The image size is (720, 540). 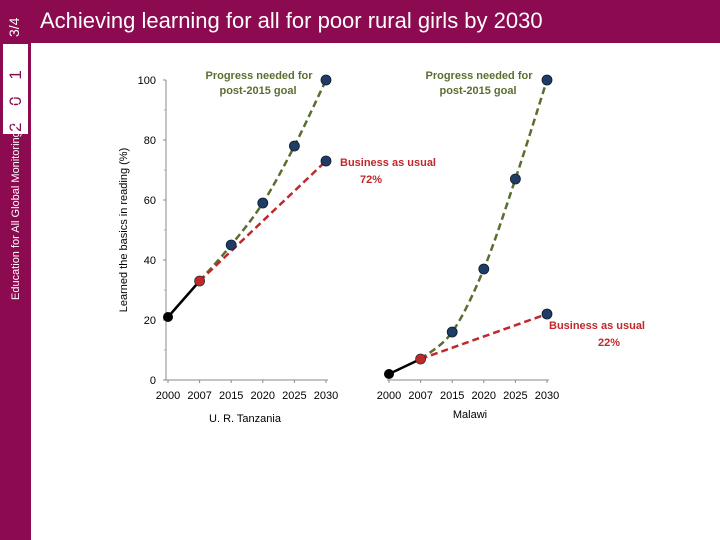 What do you see at coordinates (15, 291) in the screenshot?
I see `sidebar: 2 0 1` at bounding box center [15, 291].